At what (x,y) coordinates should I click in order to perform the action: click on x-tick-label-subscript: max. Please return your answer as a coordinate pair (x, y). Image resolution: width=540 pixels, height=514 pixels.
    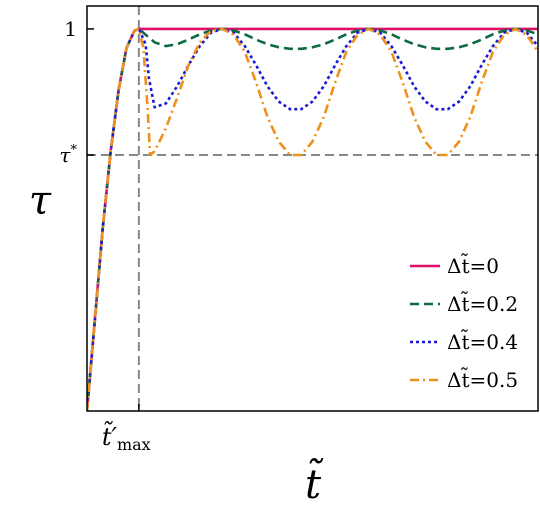
    Looking at the image, I should click on (134, 444).